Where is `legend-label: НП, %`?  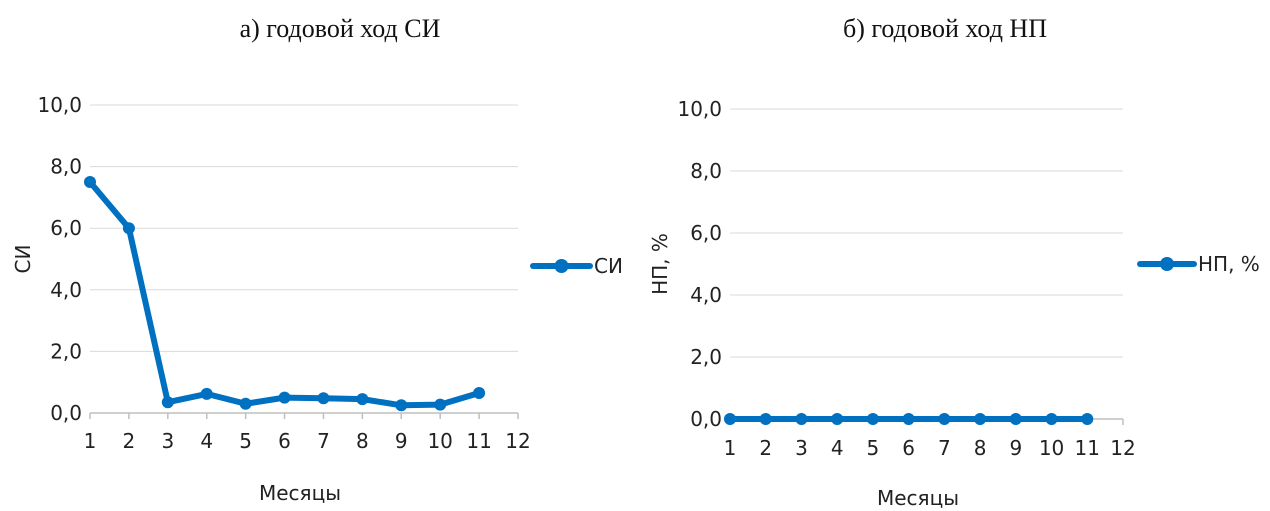 legend-label: НП, % is located at coordinates (1229, 264).